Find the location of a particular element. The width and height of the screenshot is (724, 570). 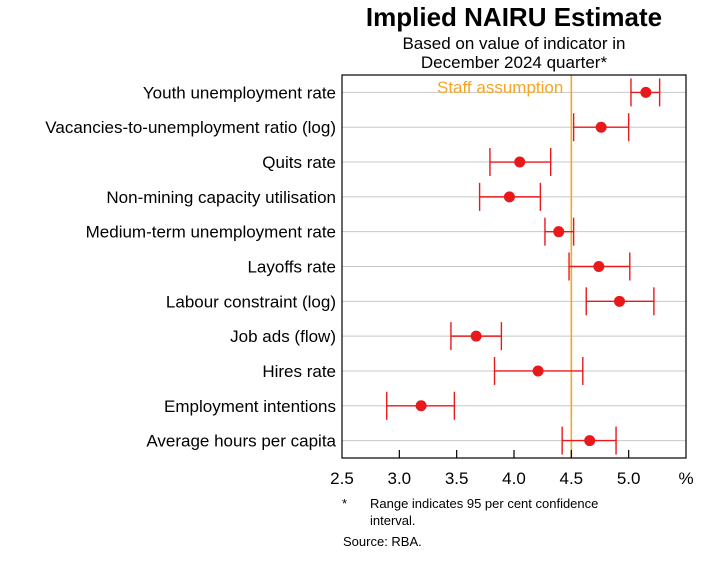

category-label: Hires rate is located at coordinates (299, 371).